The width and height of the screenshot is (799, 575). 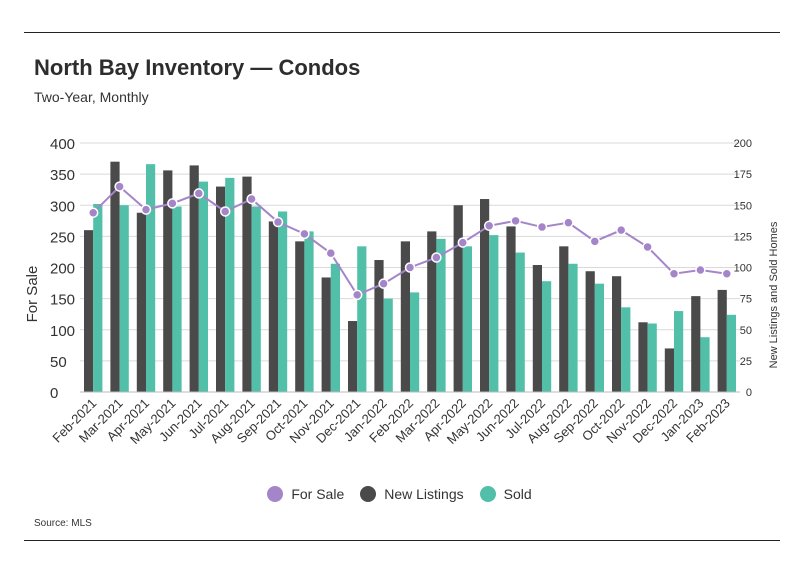 What do you see at coordinates (62, 206) in the screenshot?
I see `y-tick-label: 300` at bounding box center [62, 206].